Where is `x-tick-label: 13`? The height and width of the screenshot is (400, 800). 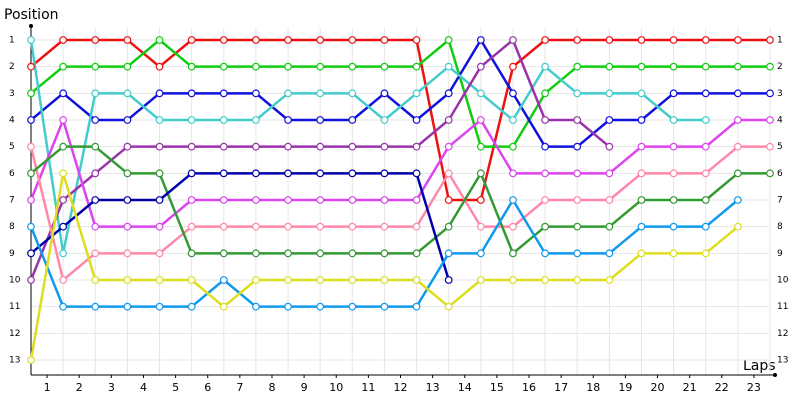
x-tick-label: 13 is located at coordinates (433, 387).